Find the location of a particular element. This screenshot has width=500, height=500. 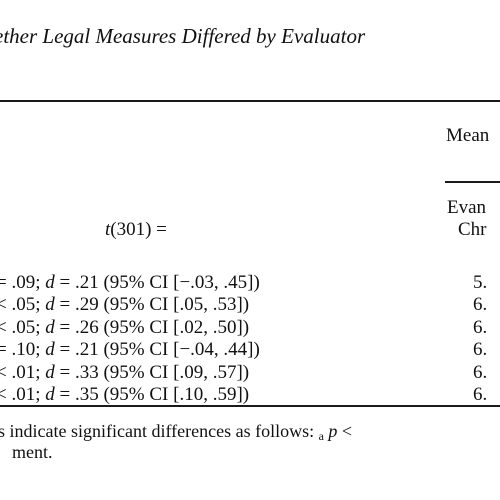

effect-size: = .35 (95% CI [.10, .59]) is located at coordinates (152, 394).